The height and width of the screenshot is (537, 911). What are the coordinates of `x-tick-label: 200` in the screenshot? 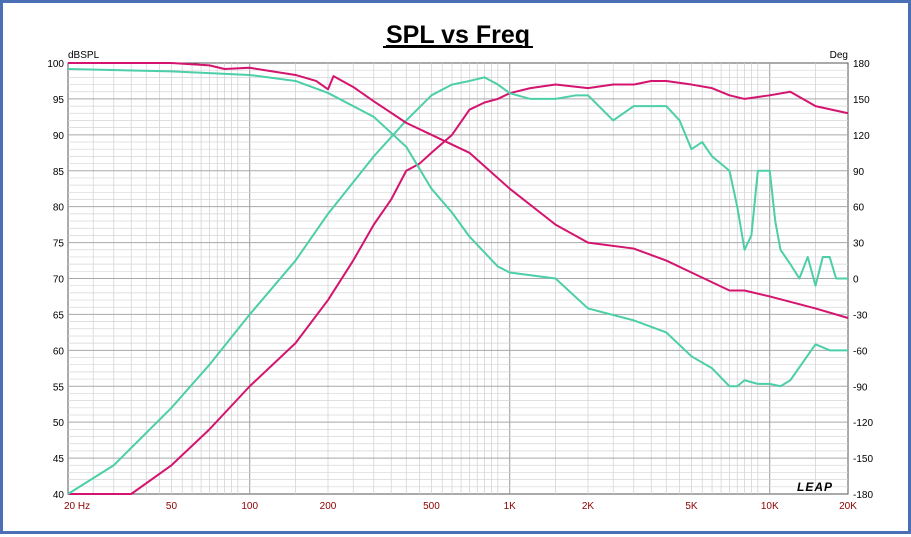 It's located at (328, 506).